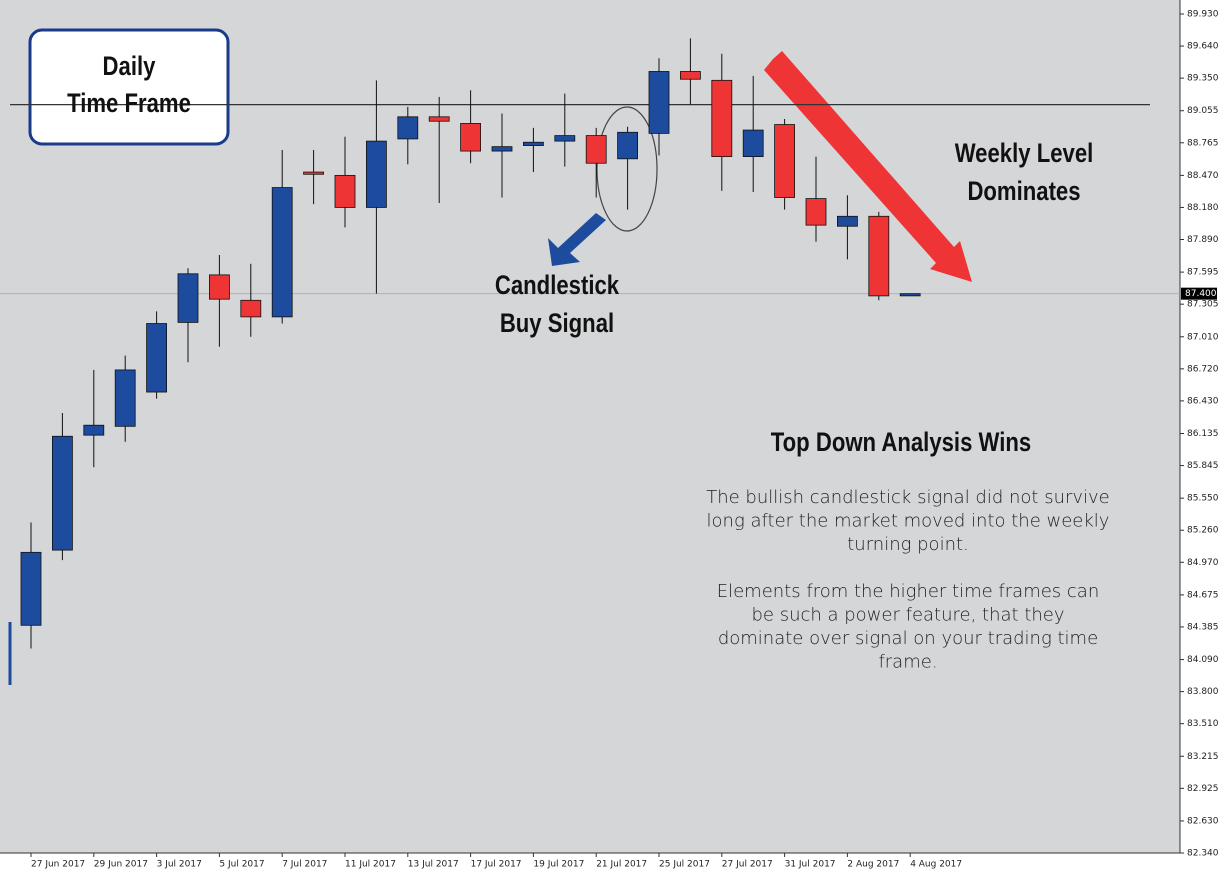 The height and width of the screenshot is (870, 1220). Describe the element at coordinates (908, 591) in the screenshot. I see `paragraph-line: Elements from the higher time frames can` at that location.